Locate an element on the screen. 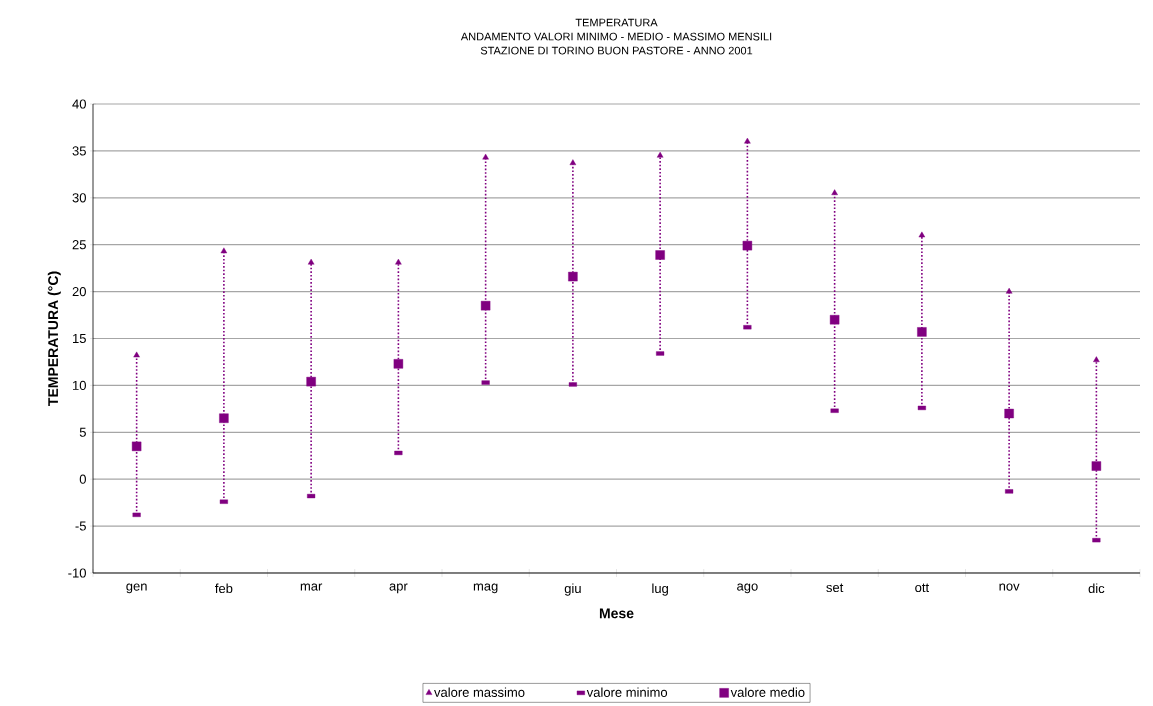  text: STAZIONE DI TORINO BUON PASTORE - ANNO 2001 is located at coordinates (616, 50).